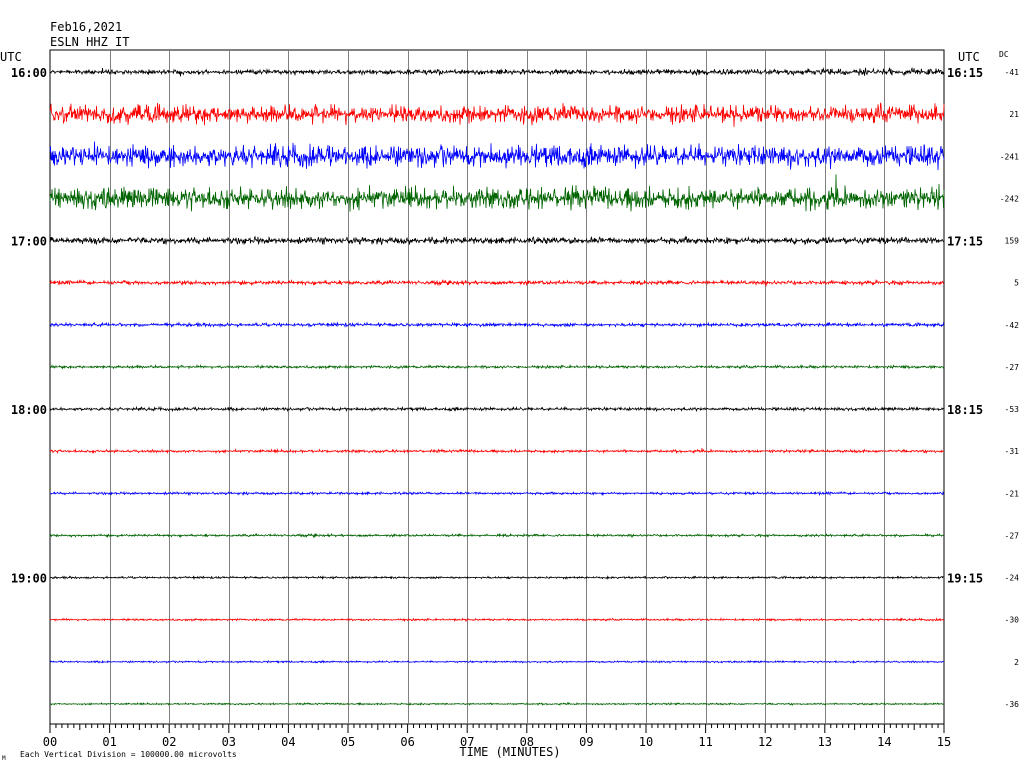 The height and width of the screenshot is (768, 1024). I want to click on dc-value: 159, so click(1012, 241).